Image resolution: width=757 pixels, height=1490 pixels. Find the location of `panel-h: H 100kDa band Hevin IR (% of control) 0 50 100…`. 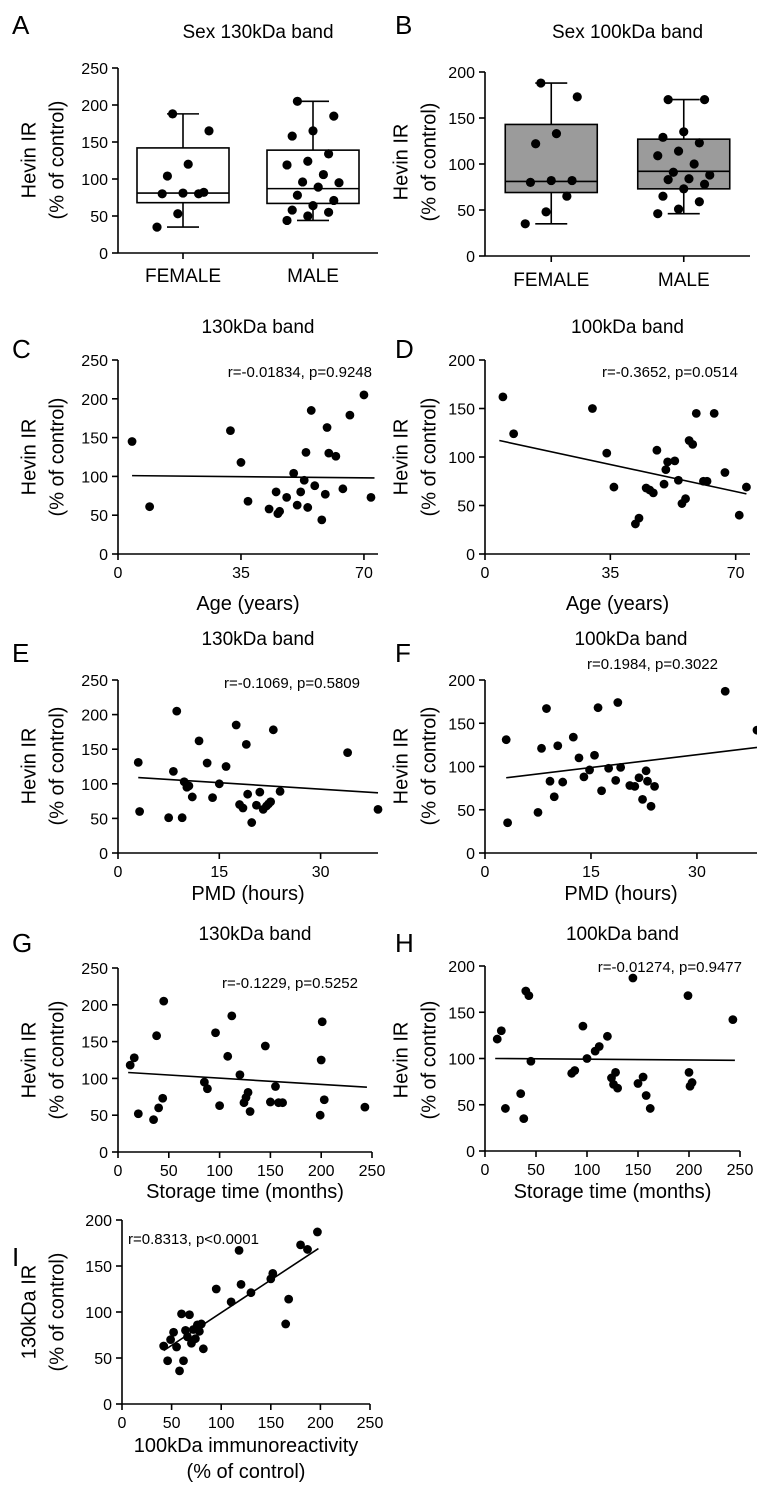

panel-h: H 100kDa band Hevin IR (% of control) 0 50 100… is located at coordinates (571, 1063).